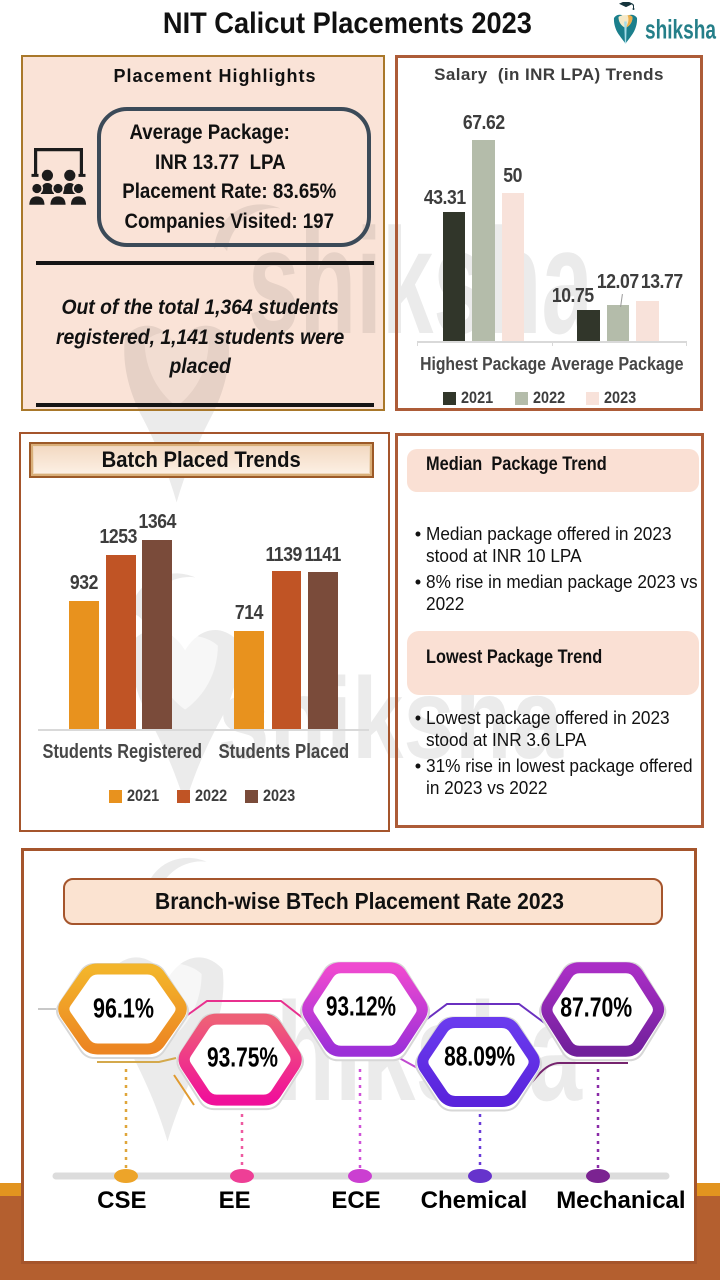  I want to click on svg-text: 93.12%, so click(361, 1006).